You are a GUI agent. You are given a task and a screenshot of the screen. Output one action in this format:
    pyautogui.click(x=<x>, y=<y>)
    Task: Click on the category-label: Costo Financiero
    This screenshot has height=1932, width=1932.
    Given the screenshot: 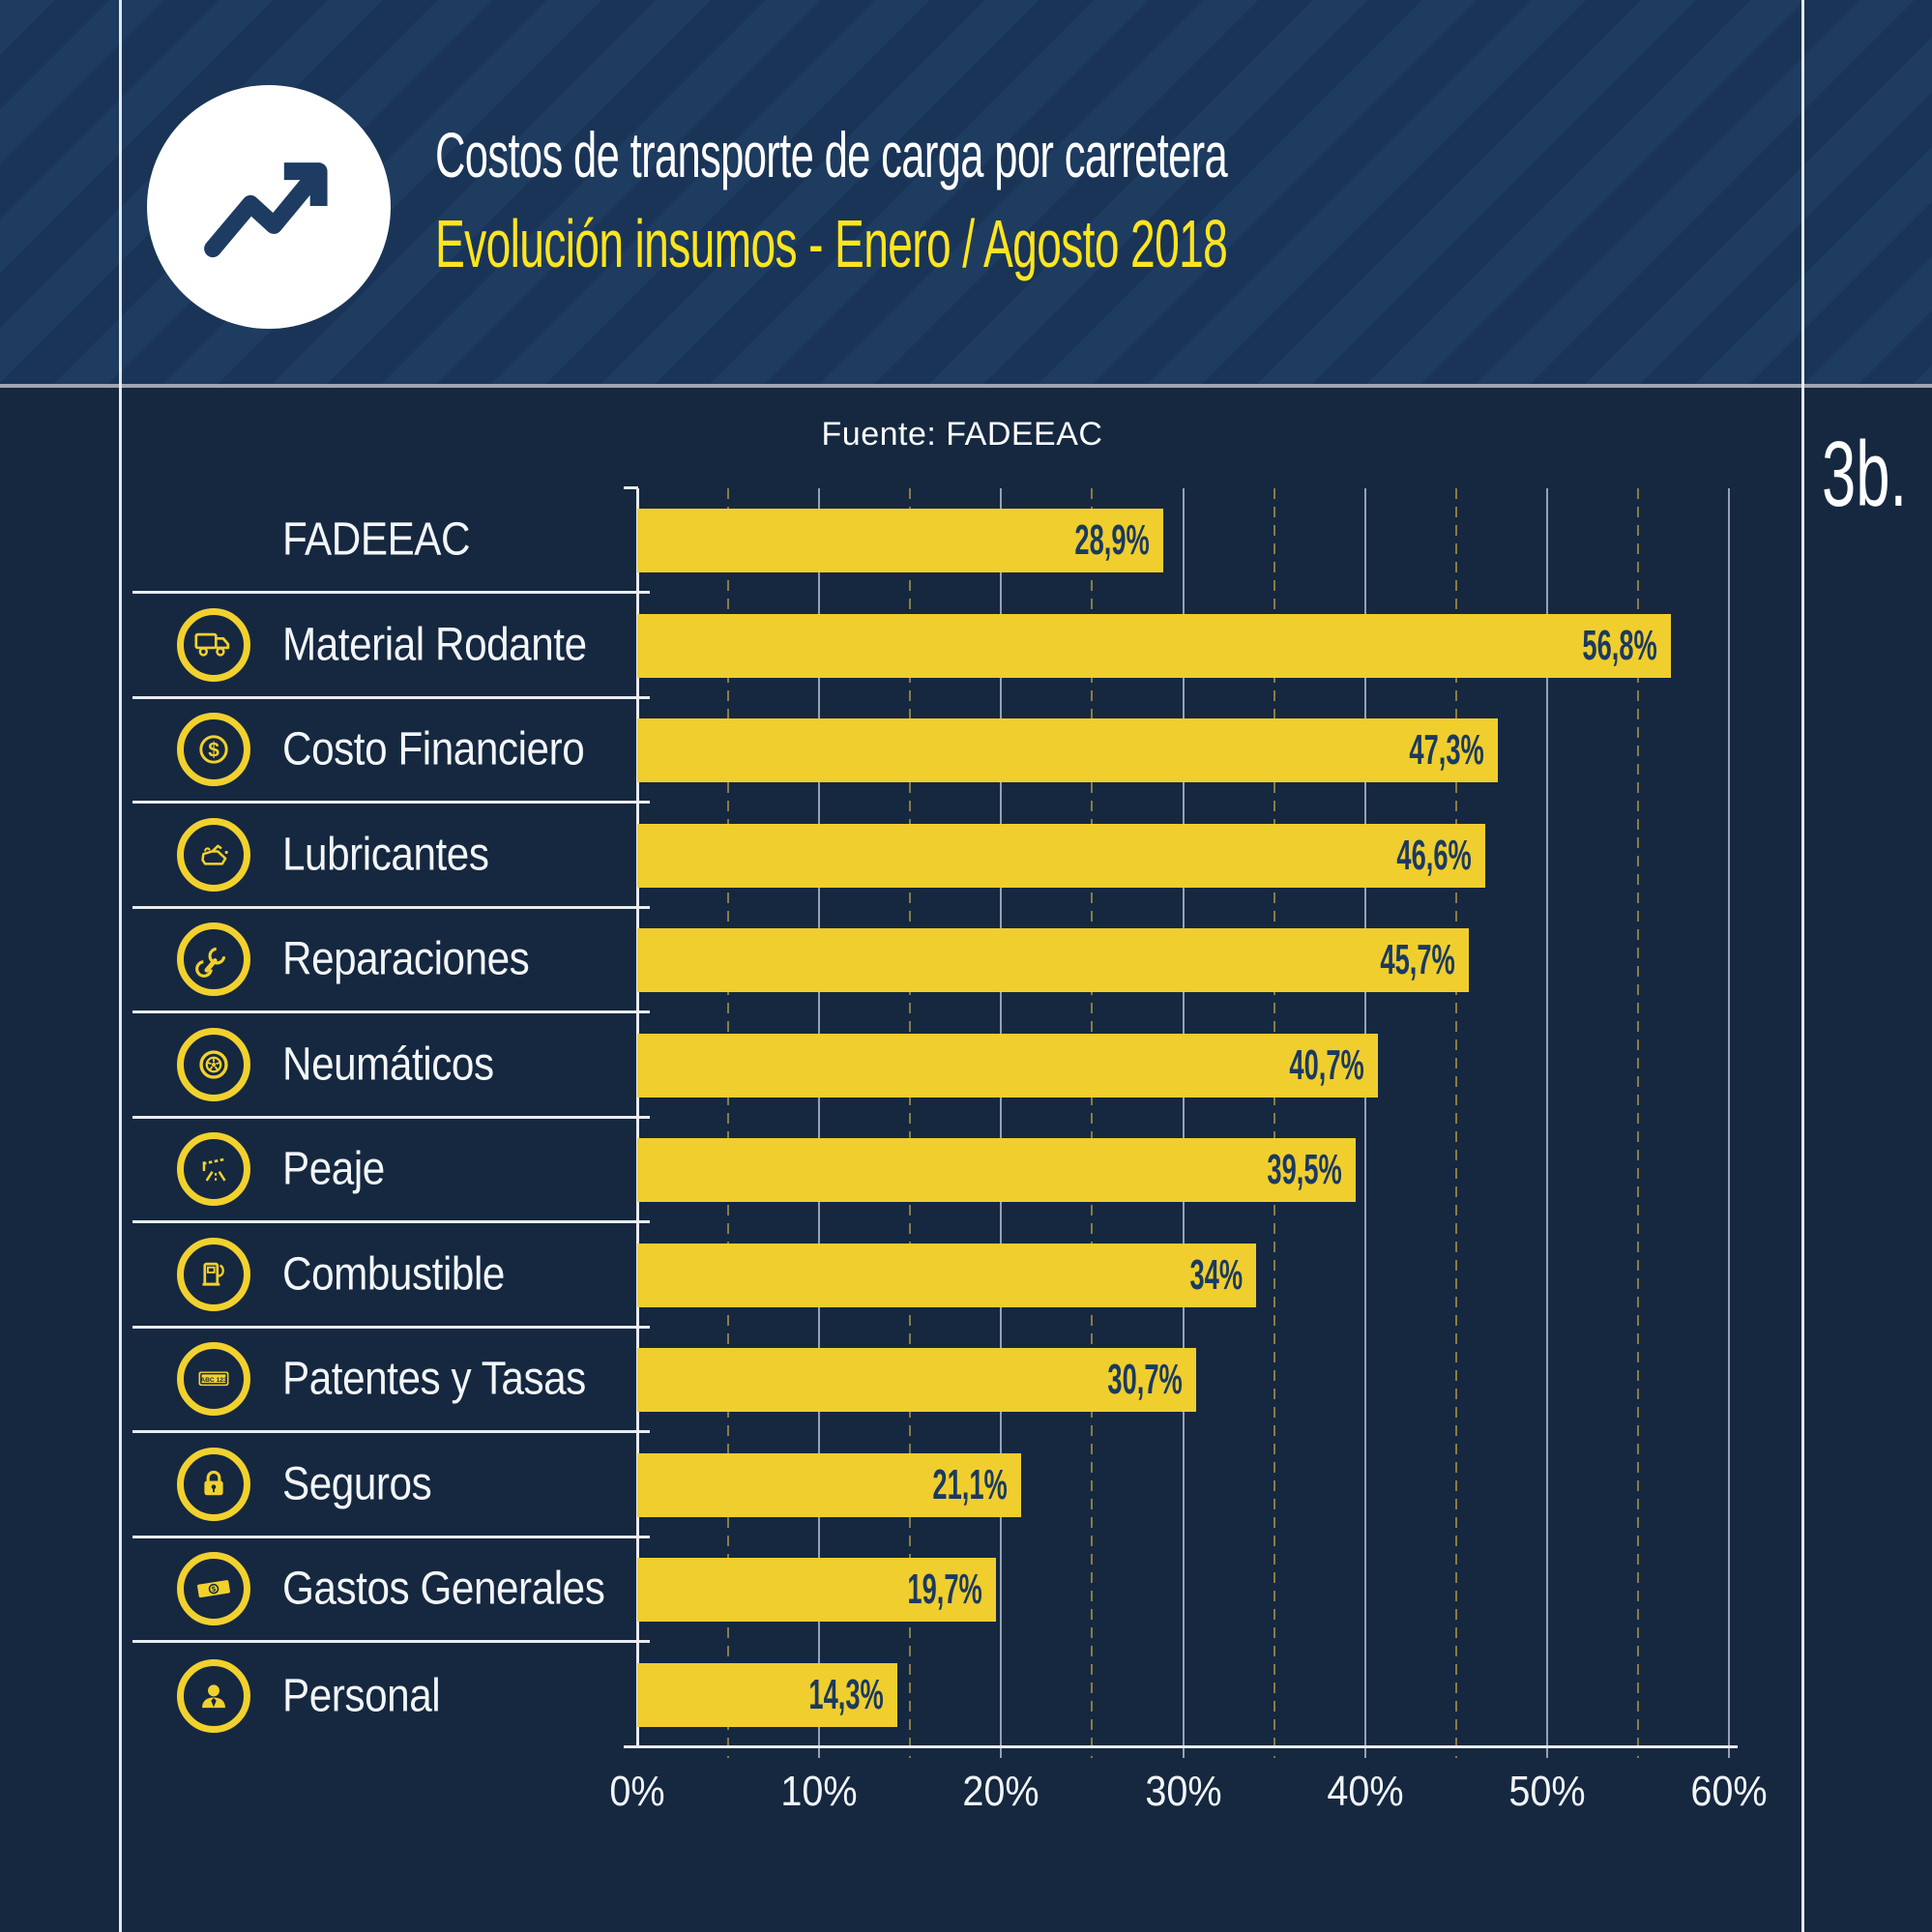 What is the action you would take?
    pyautogui.click(x=433, y=749)
    